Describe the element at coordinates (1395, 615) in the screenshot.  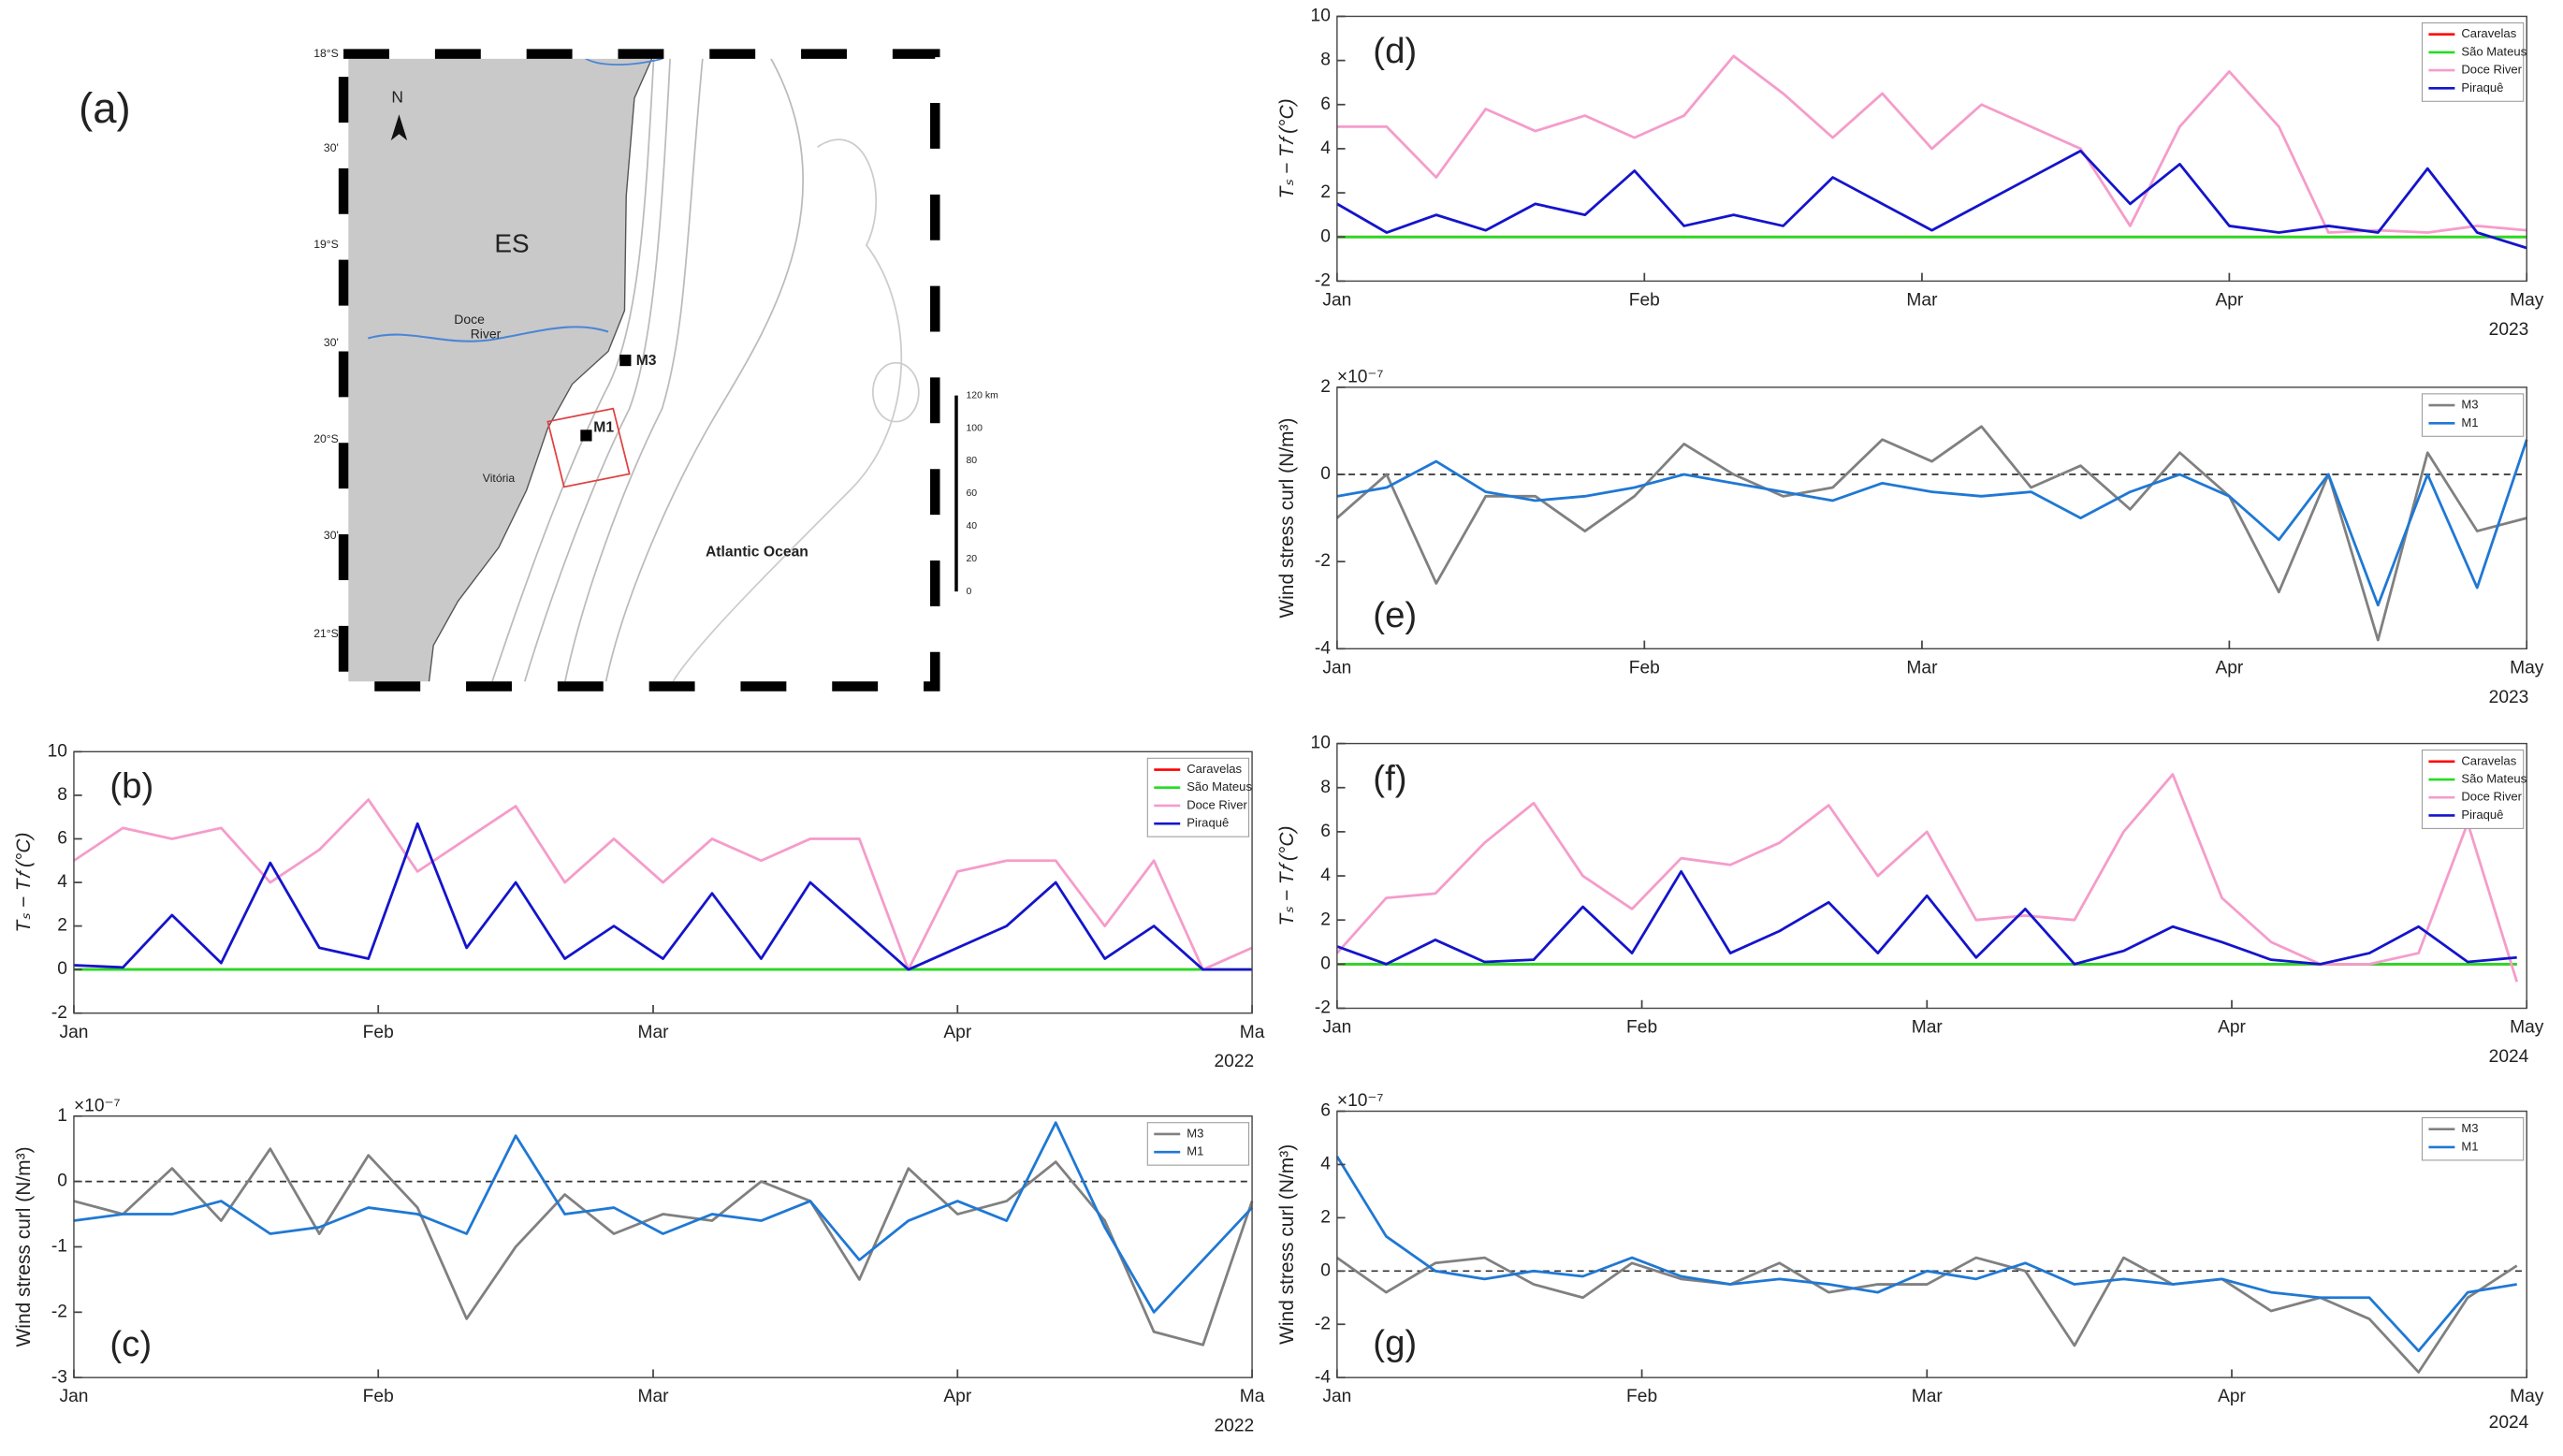
I see `panel-label: (e)` at that location.